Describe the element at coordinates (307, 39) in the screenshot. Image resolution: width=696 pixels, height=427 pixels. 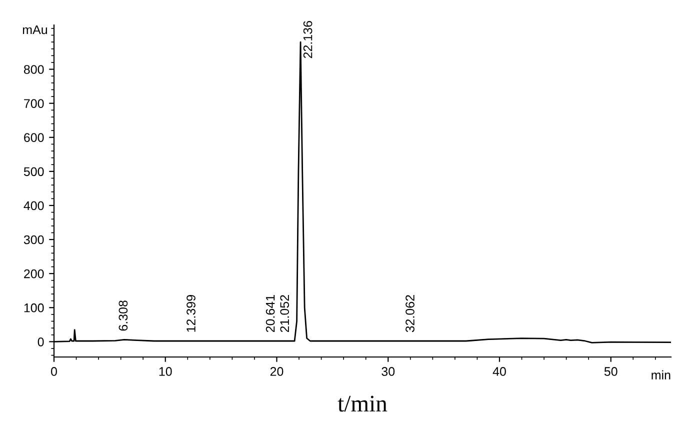
I see `annotation: 22.136` at that location.